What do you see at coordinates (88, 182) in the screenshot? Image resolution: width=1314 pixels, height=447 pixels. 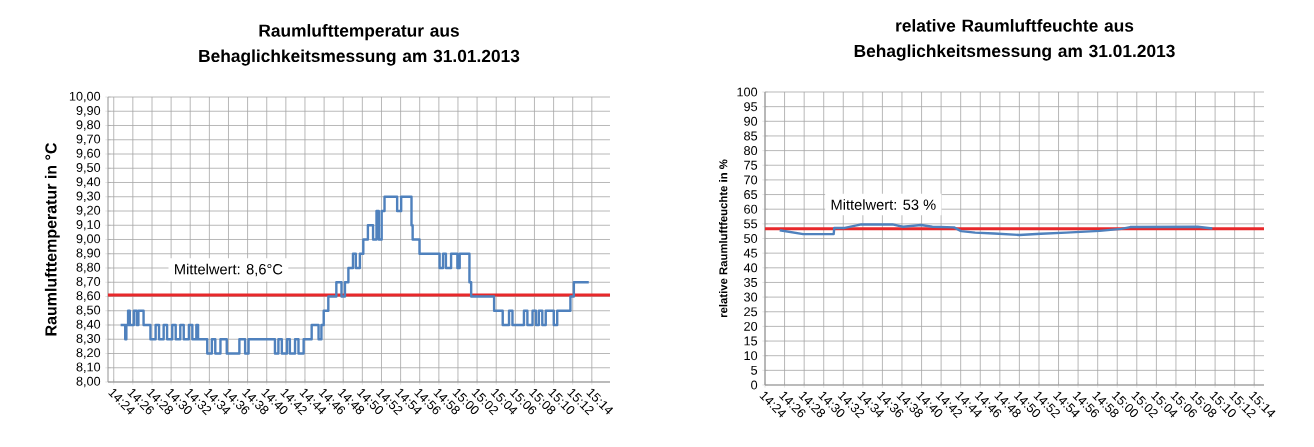 I see `y-tick-label: 9,40` at bounding box center [88, 182].